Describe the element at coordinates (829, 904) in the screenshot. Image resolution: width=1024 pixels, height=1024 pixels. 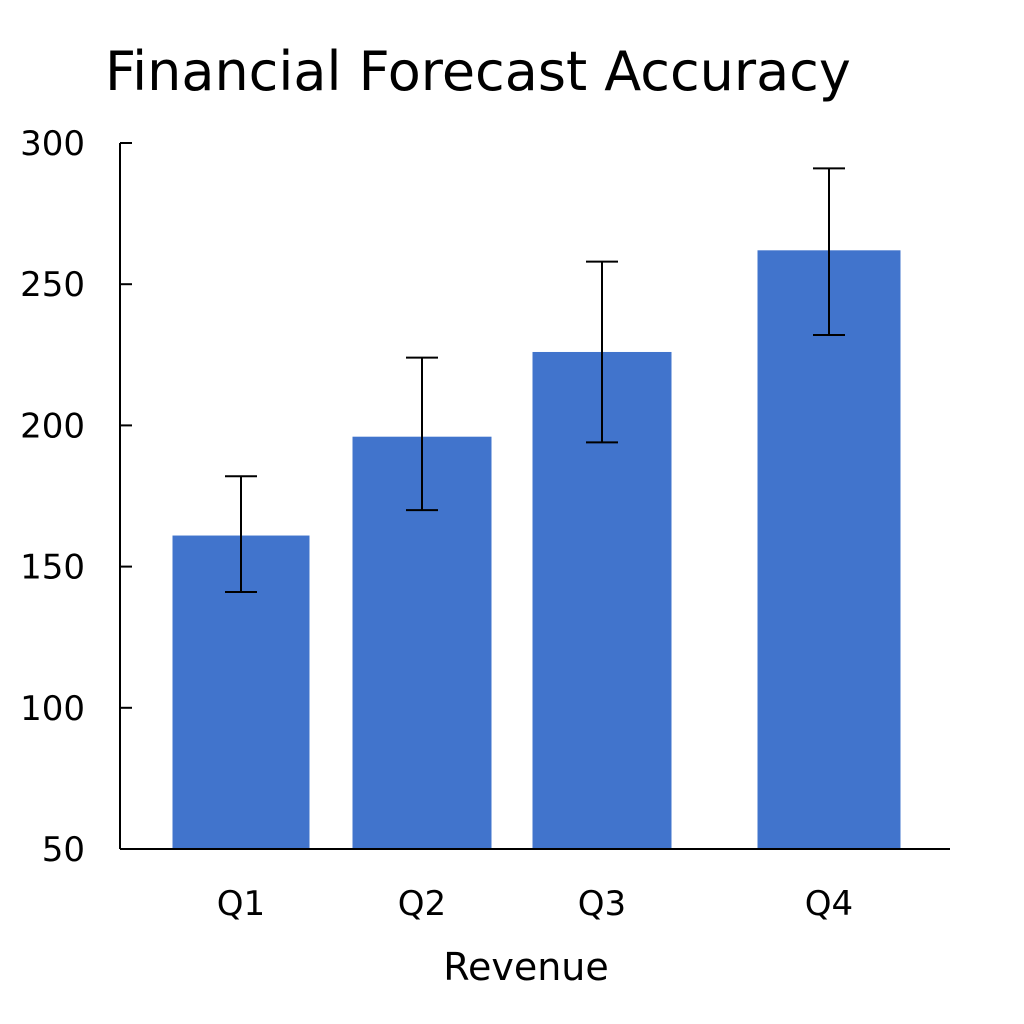
I see `x-tick-label-q4: Q4` at that location.